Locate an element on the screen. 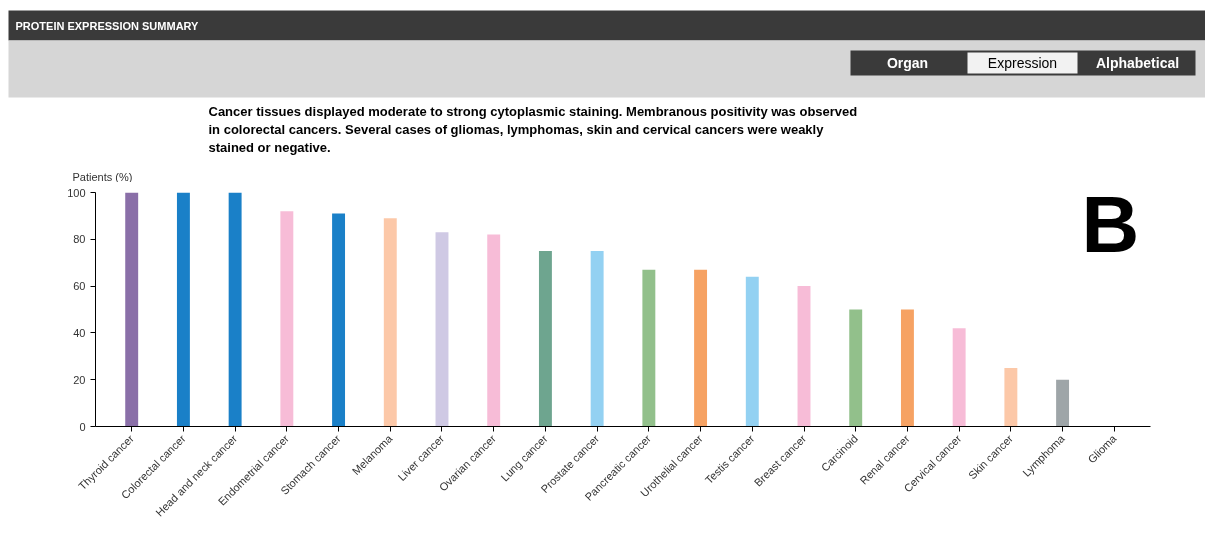 The width and height of the screenshot is (1205, 553). y-tick-label: 60 is located at coordinates (79, 286).